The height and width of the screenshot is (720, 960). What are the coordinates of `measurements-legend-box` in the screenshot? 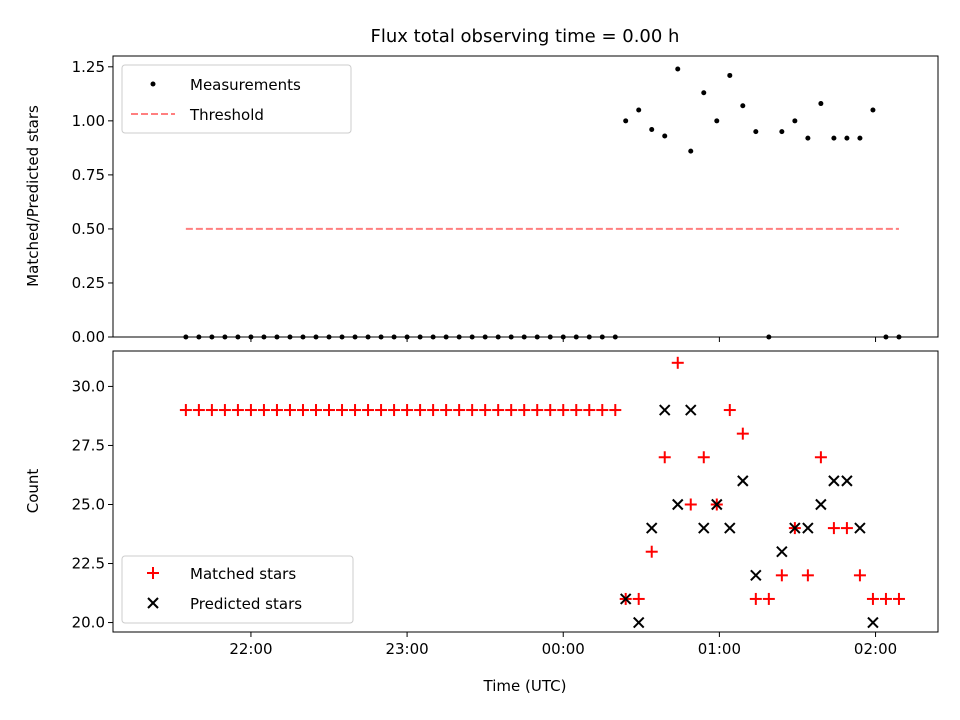 It's located at (236, 99).